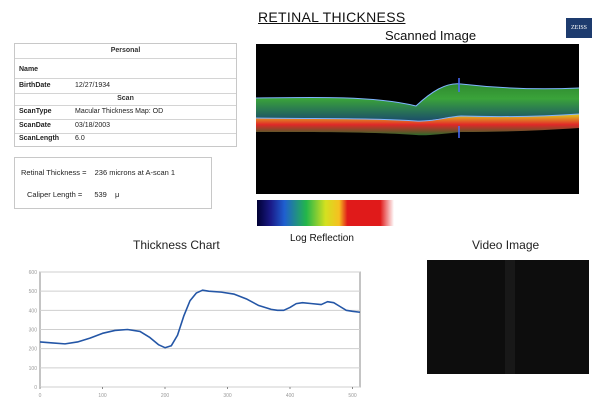  I want to click on y-tick-label: 100, so click(33, 369).